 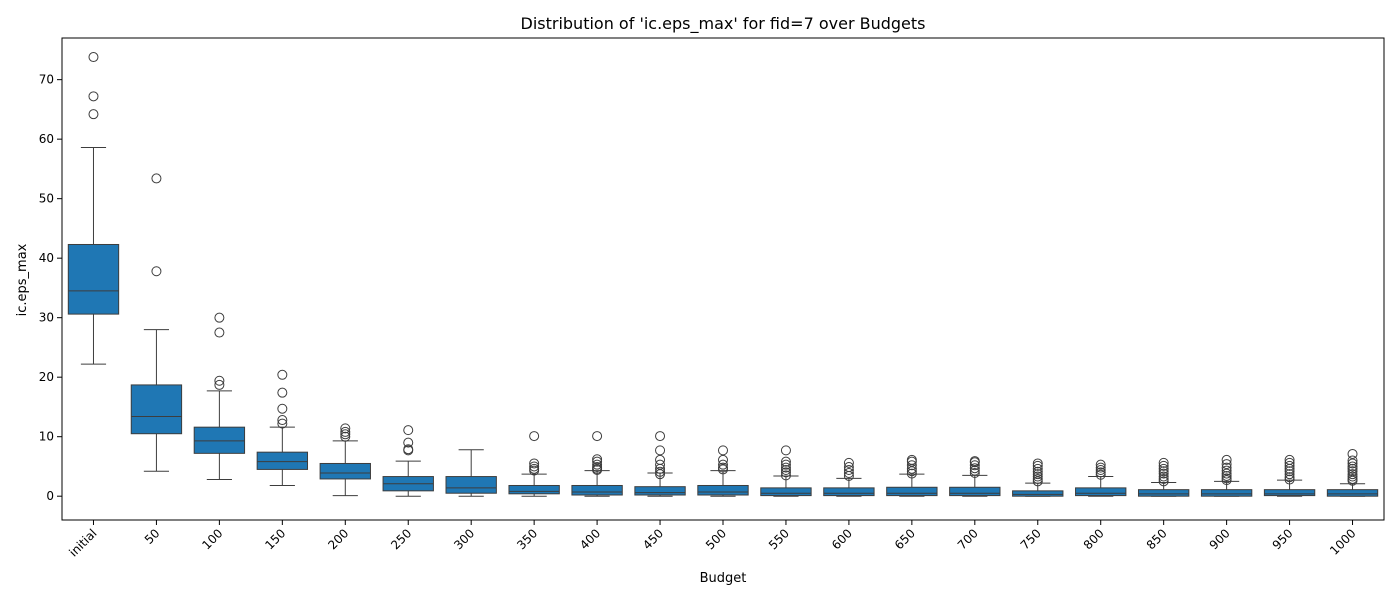 What do you see at coordinates (464, 539) in the screenshot?
I see `x-tick-label: 300` at bounding box center [464, 539].